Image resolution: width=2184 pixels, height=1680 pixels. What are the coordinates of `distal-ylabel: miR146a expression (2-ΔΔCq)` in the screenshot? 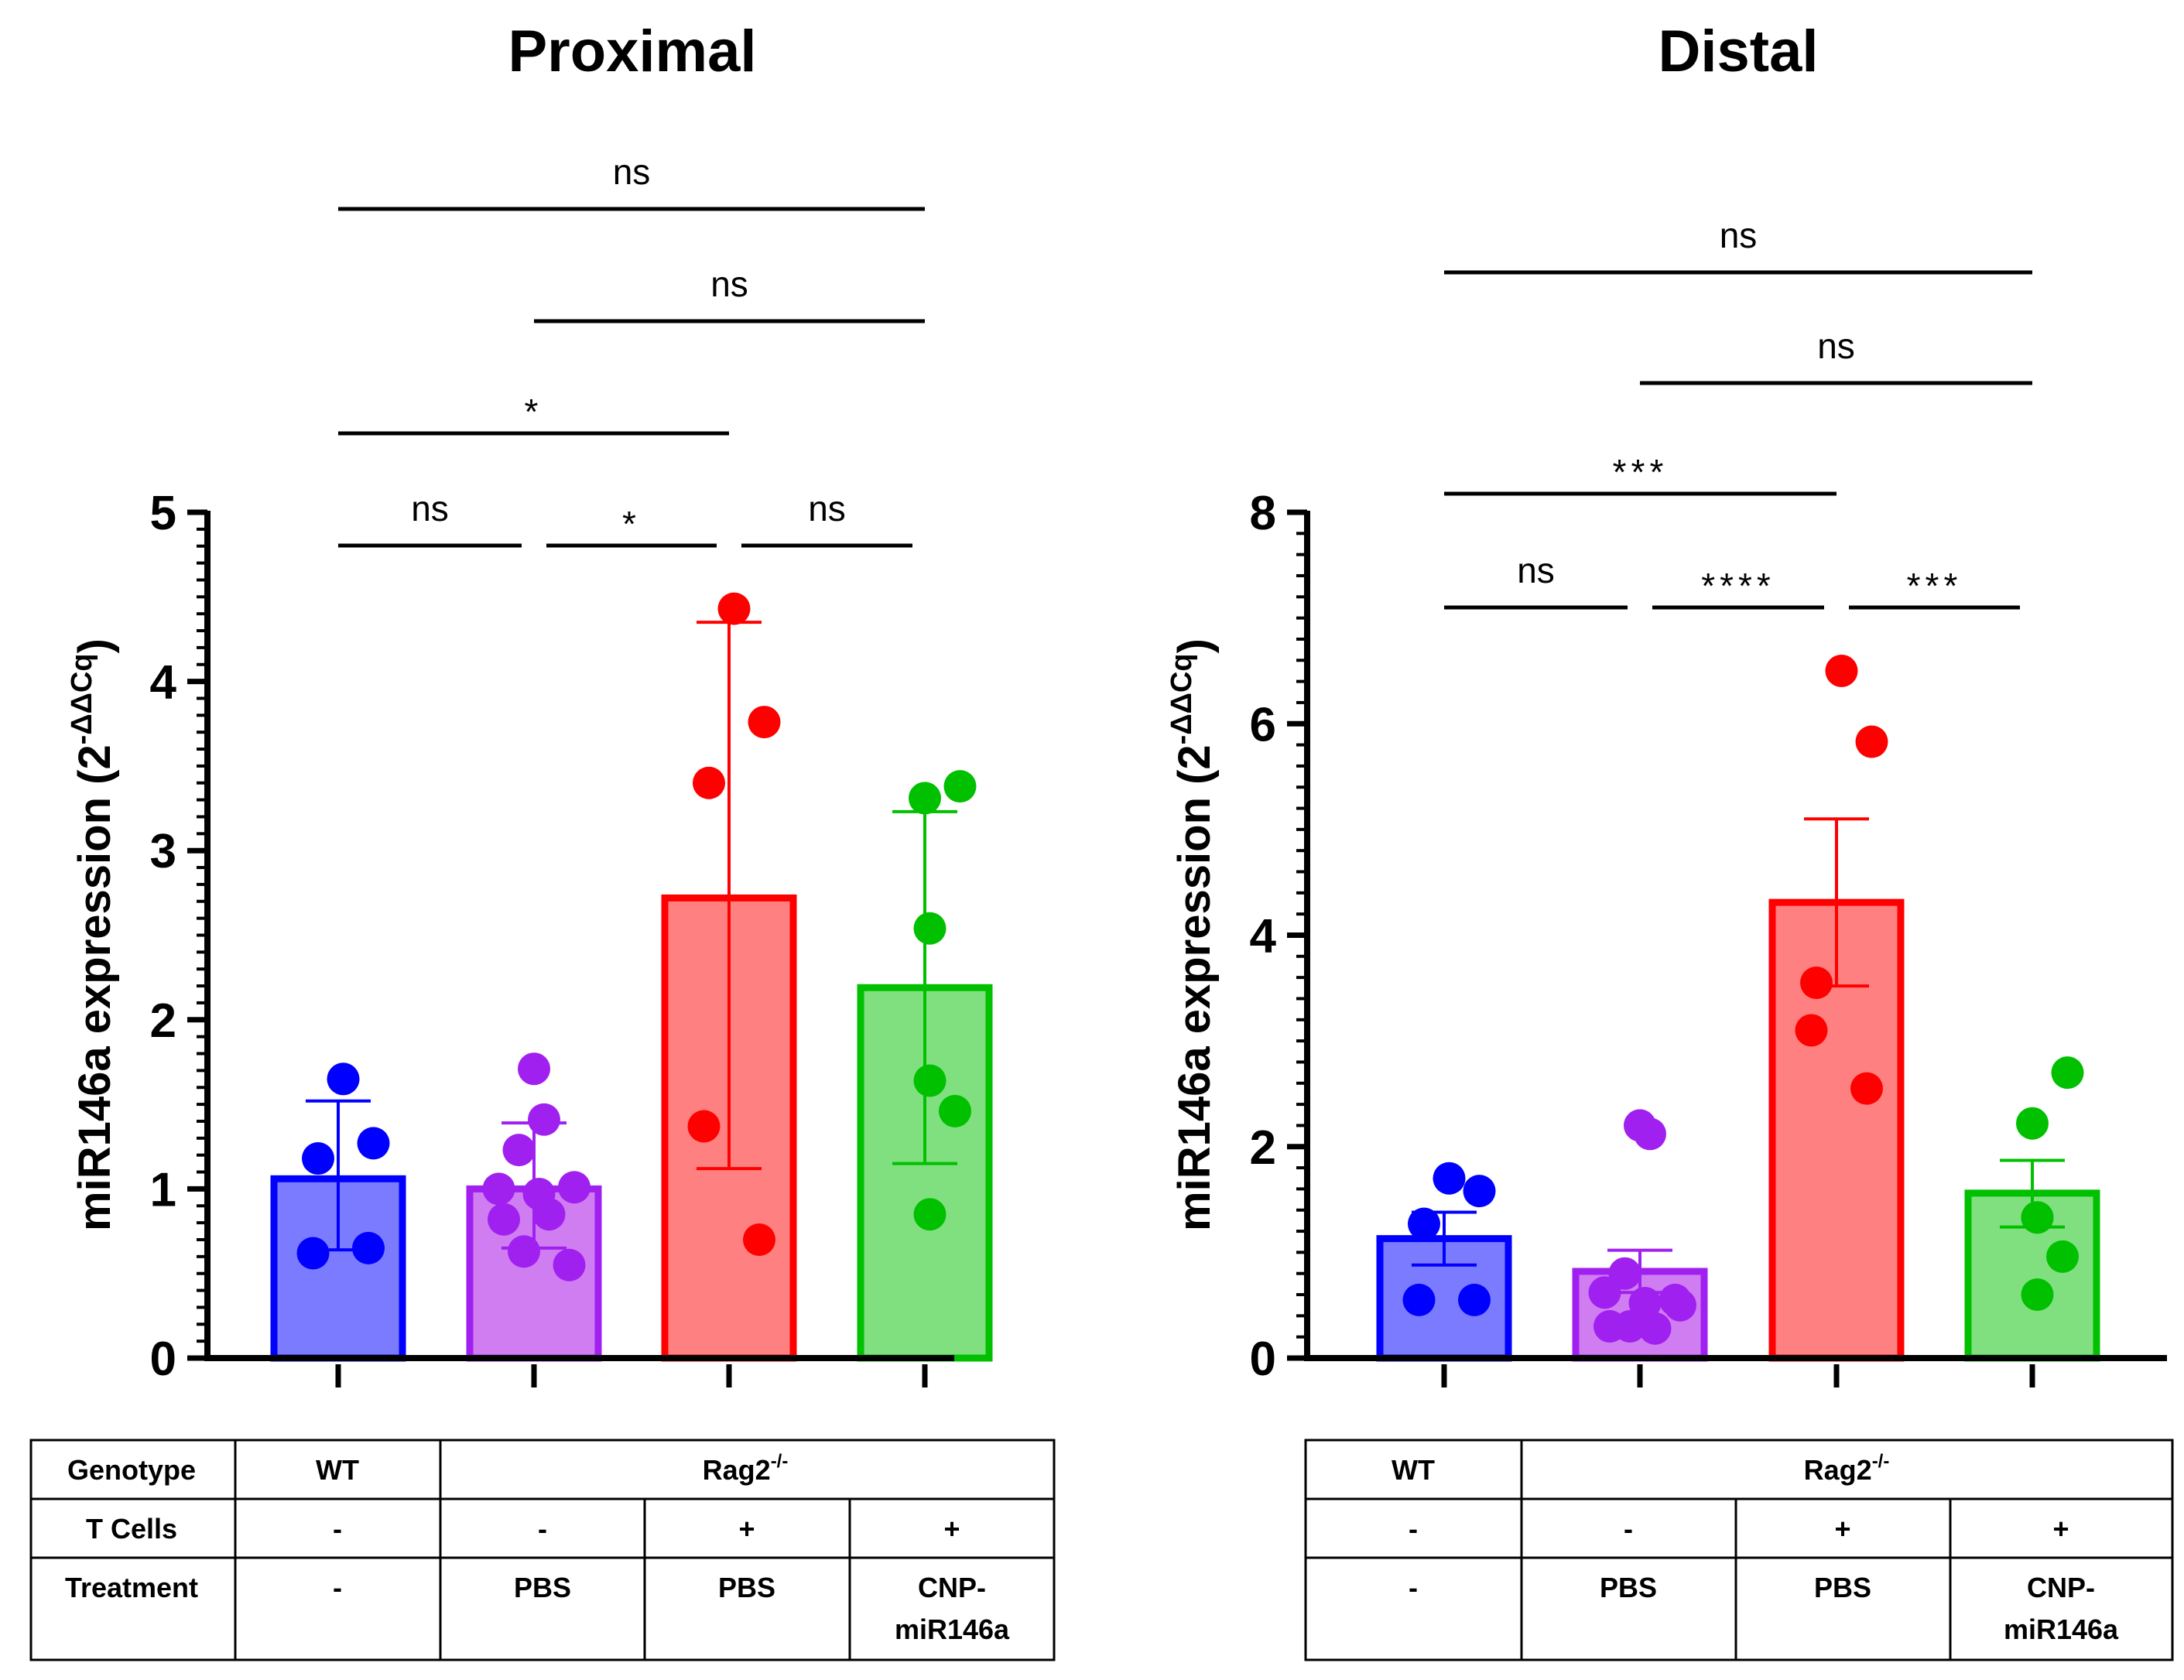 It's located at (1193, 935).